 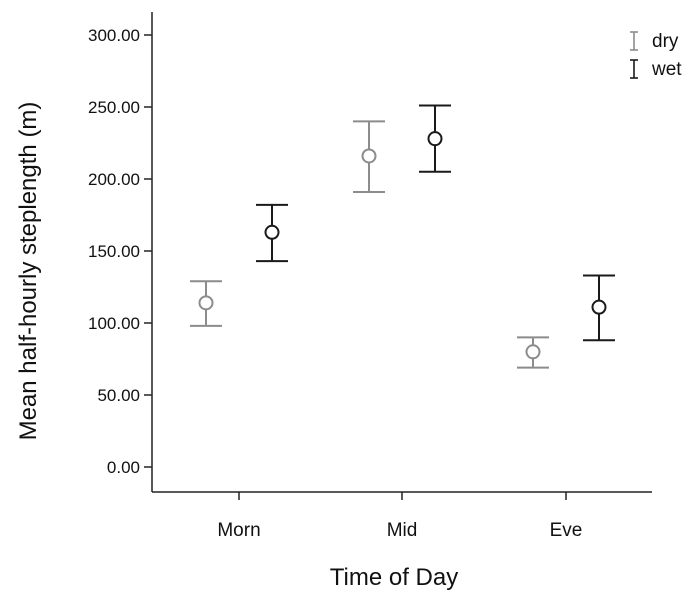 I want to click on x-axis-ticks: Morn Mid Eve, so click(x=399, y=516).